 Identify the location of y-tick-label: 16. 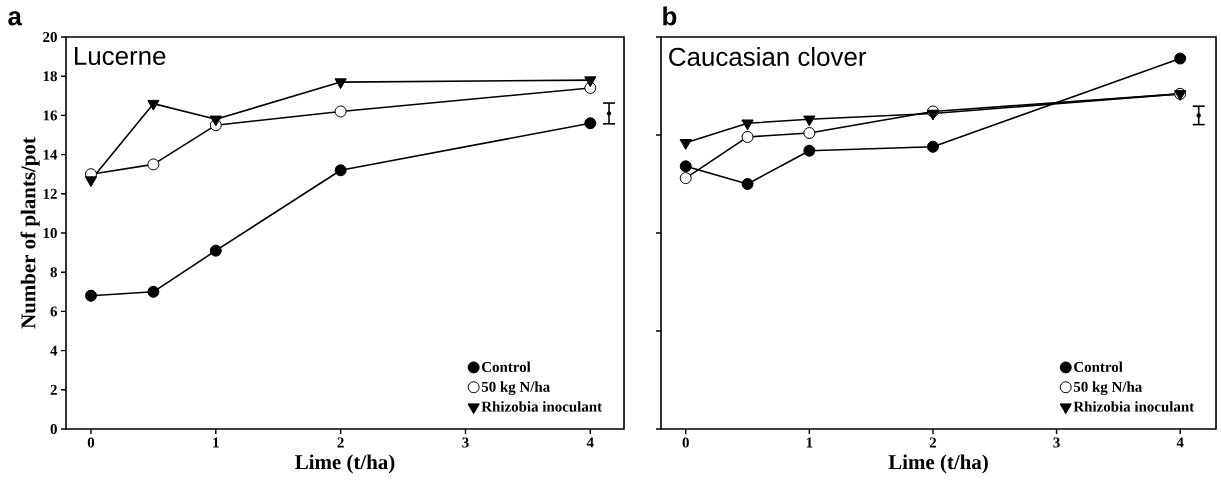
(50, 115).